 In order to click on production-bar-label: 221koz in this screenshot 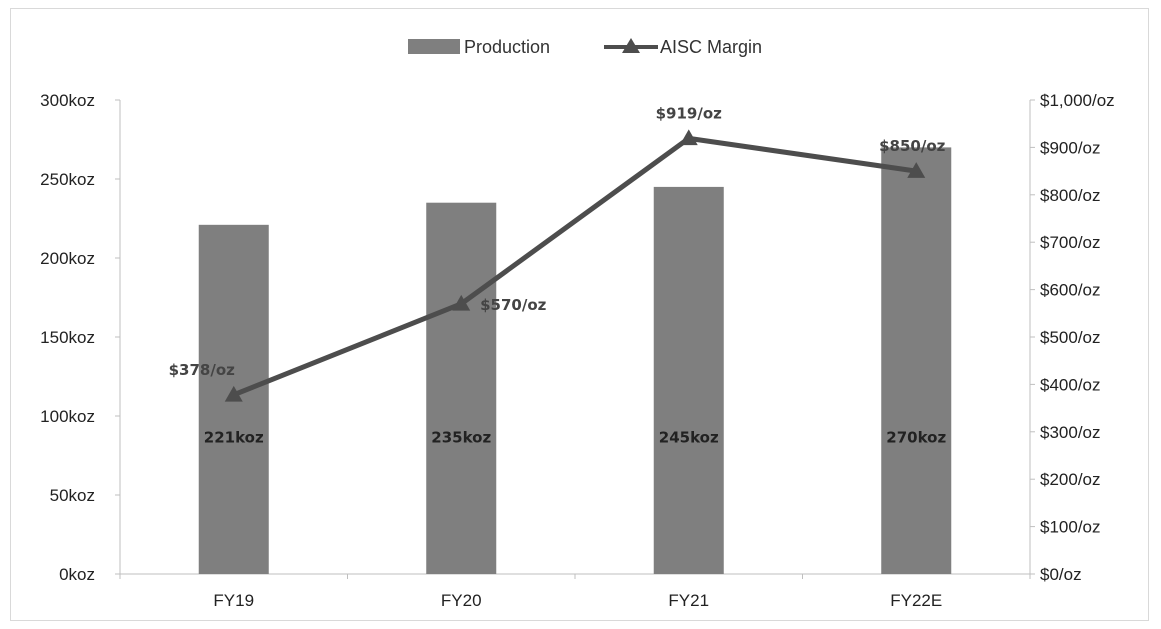, I will do `click(234, 438)`.